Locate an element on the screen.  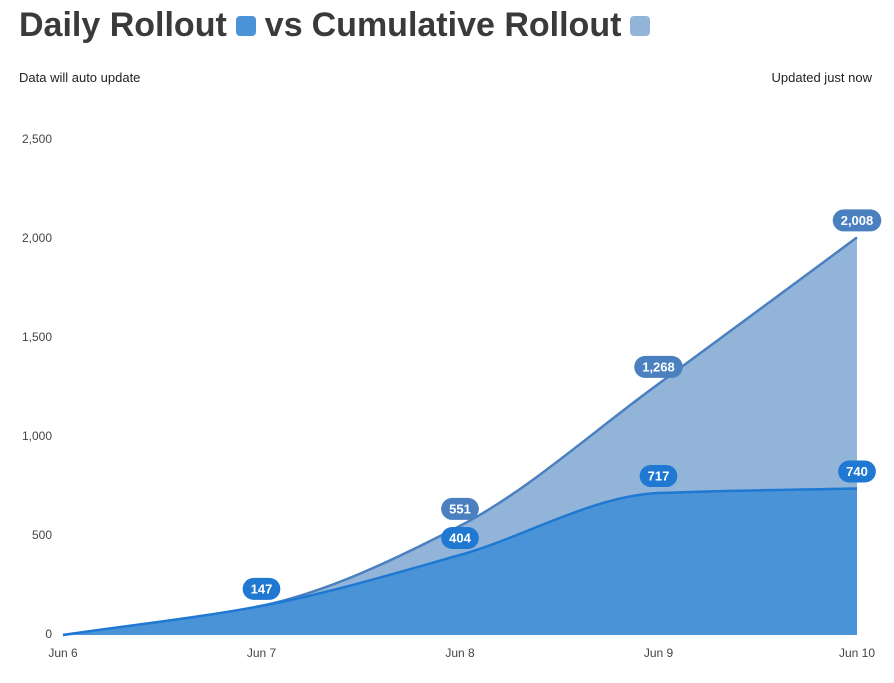
data-label-text: 551 is located at coordinates (460, 508).